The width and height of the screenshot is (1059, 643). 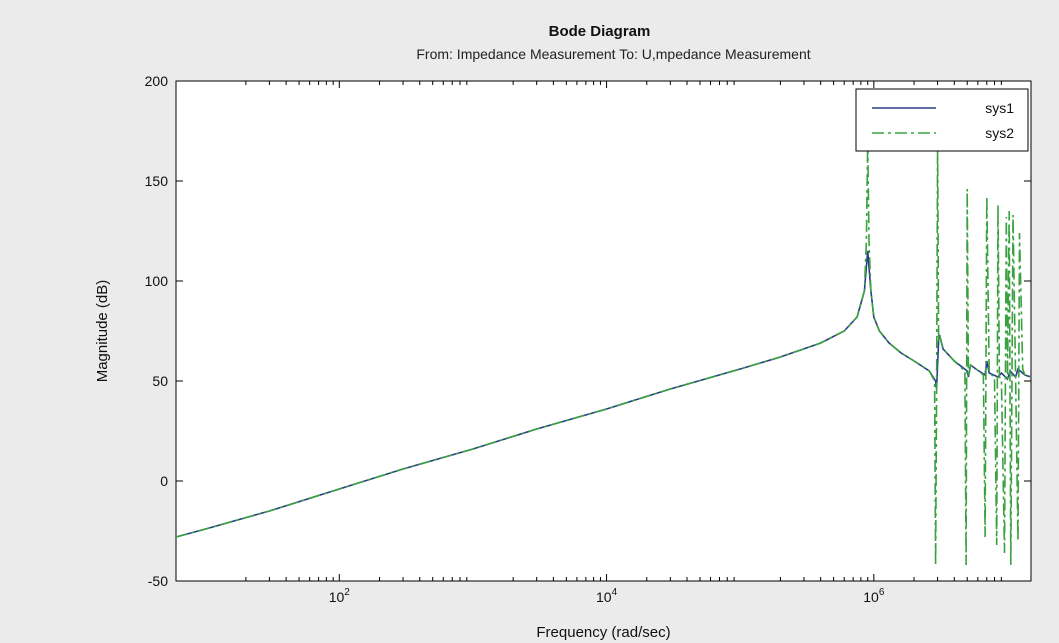 What do you see at coordinates (607, 596) in the screenshot?
I see `x-tick-label: 10⁴` at bounding box center [607, 596].